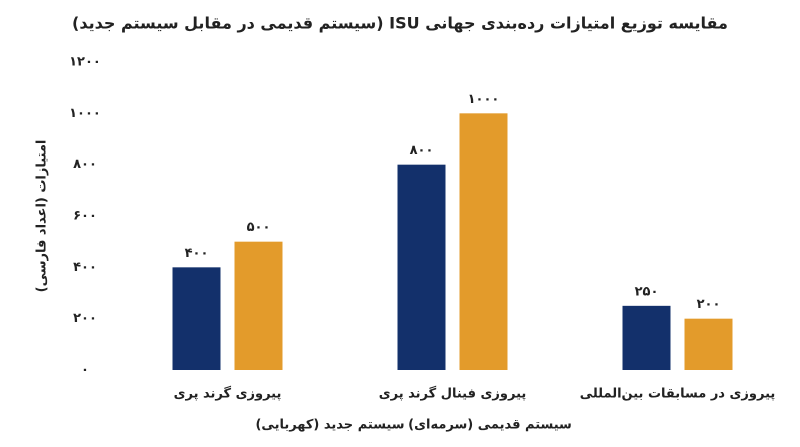 The width and height of the screenshot is (800, 447). What do you see at coordinates (85, 216) in the screenshot?
I see `y-tick-label: ۶۰۰` at bounding box center [85, 216].